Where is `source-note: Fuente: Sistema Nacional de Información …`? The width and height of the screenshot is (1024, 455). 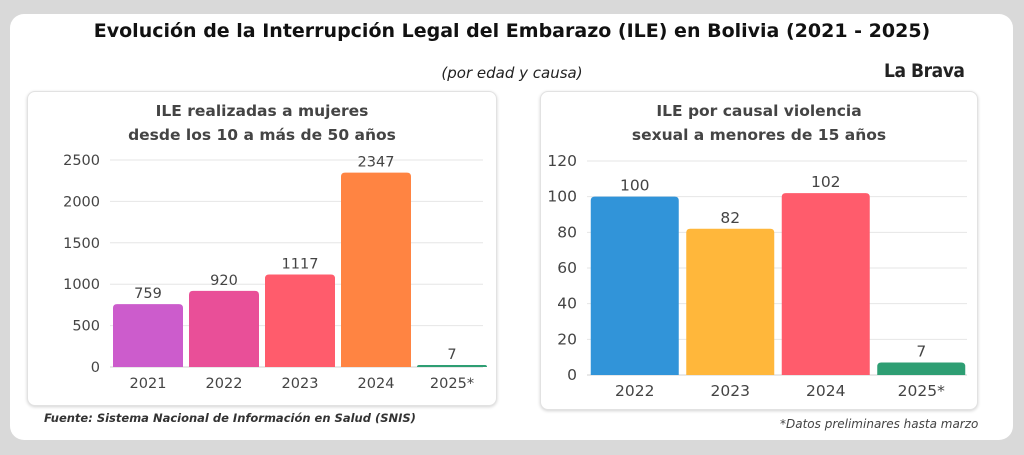
source-note: Fuente: Sistema Nacional de Información … is located at coordinates (230, 418).